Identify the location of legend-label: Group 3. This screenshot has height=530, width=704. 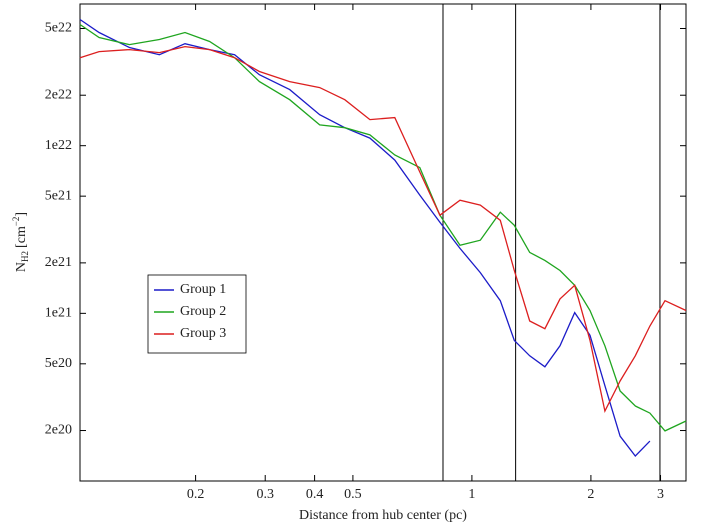
(203, 333).